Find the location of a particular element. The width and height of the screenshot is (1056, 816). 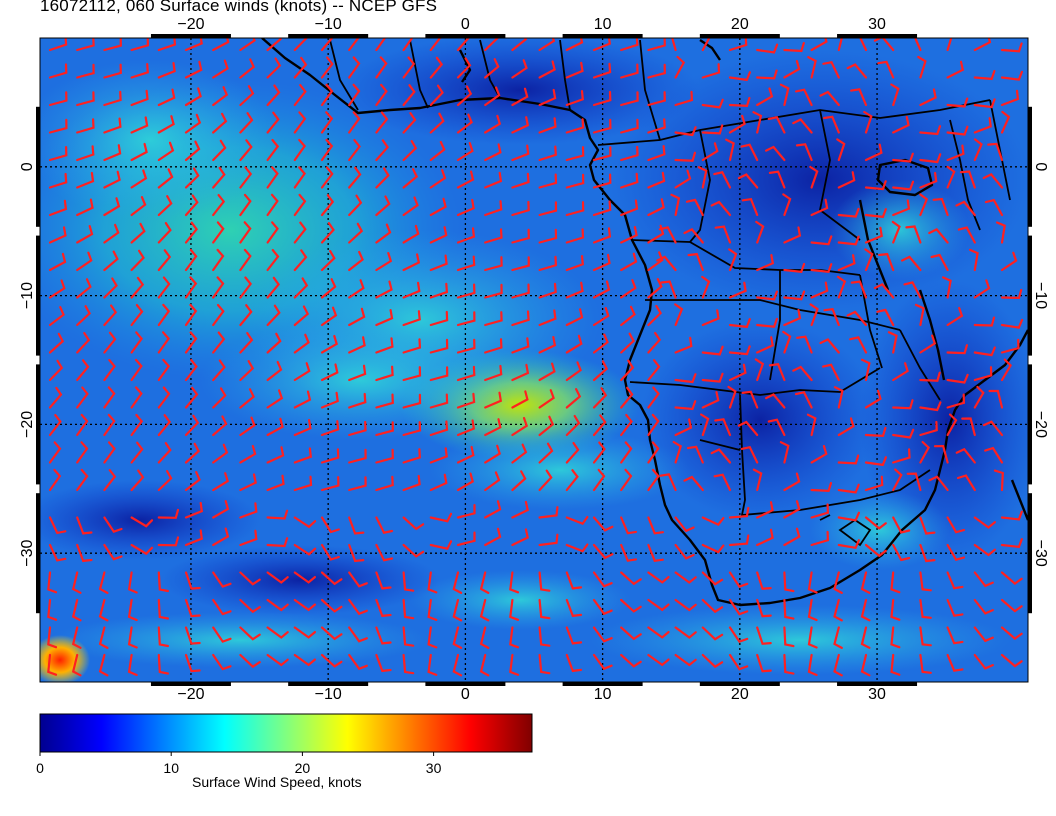

lon-tick-label-bottom: −10 is located at coordinates (328, 693).